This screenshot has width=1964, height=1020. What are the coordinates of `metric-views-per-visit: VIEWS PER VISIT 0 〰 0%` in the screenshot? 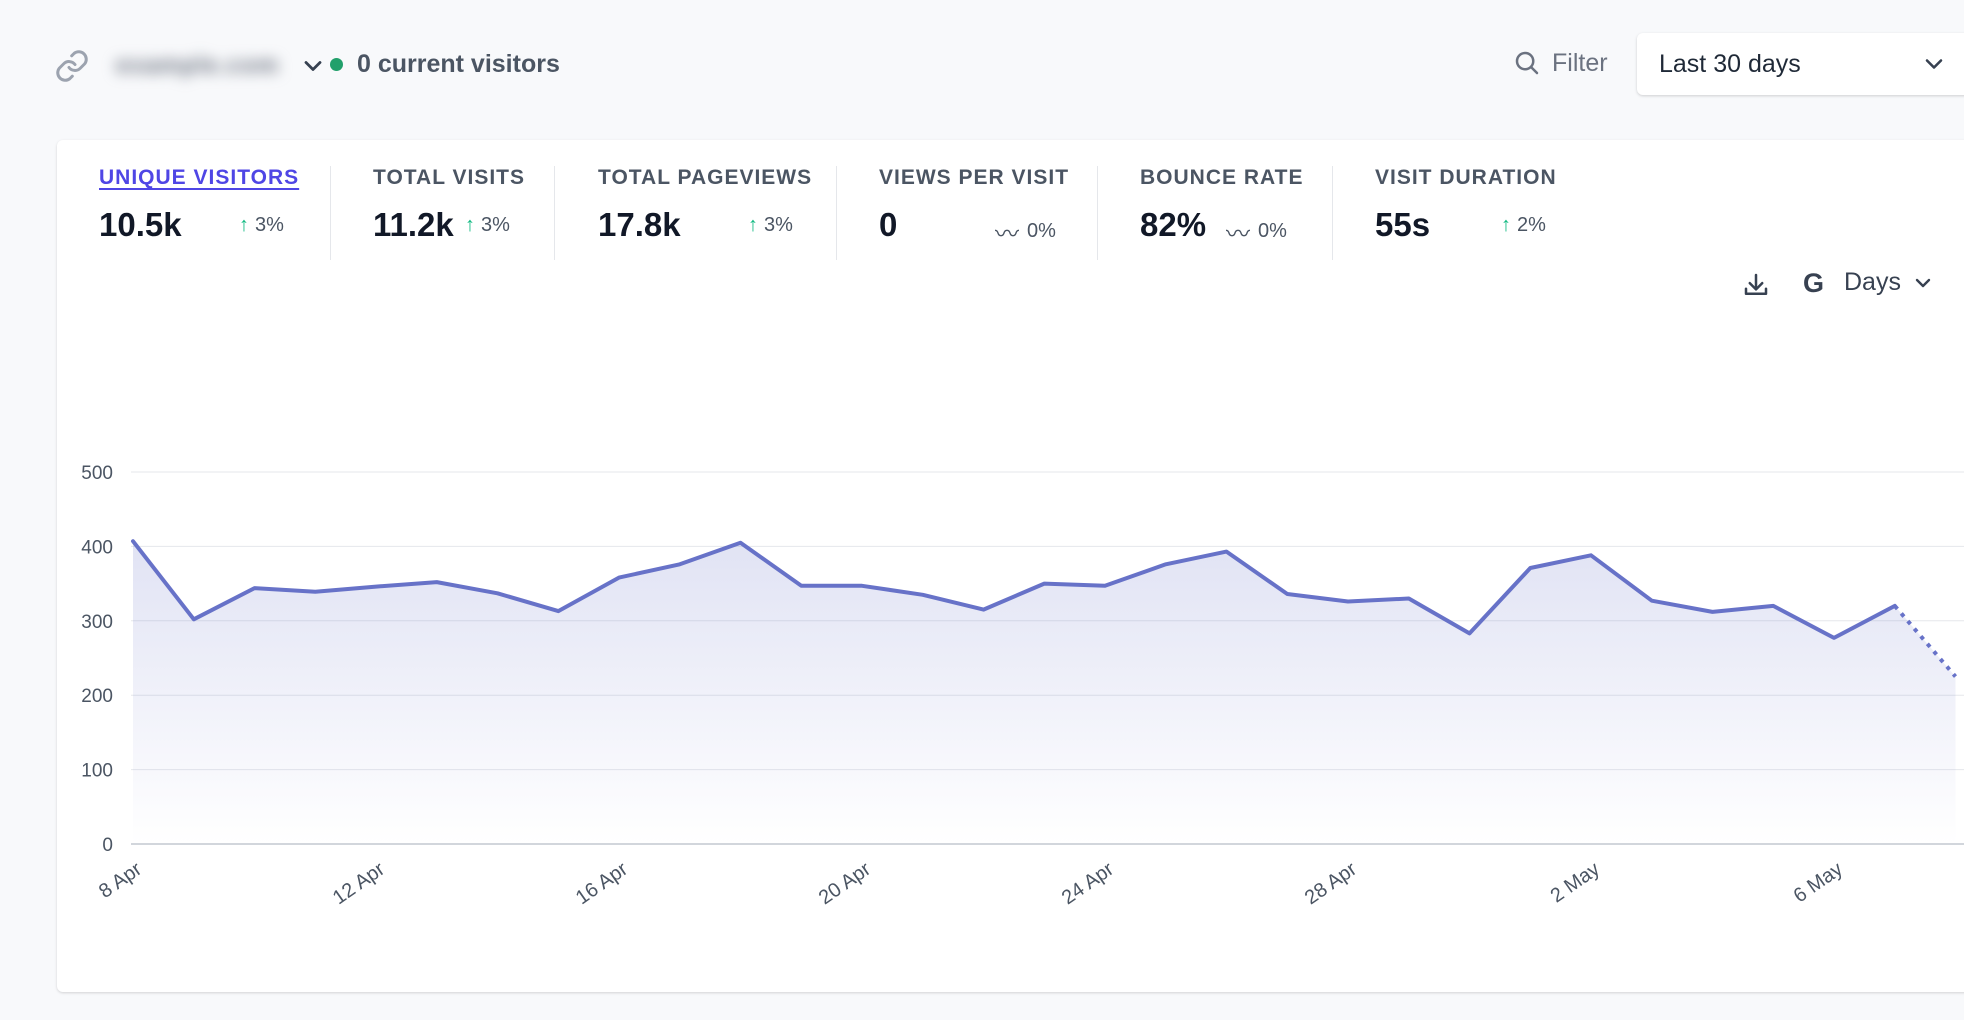 It's located at (973, 213).